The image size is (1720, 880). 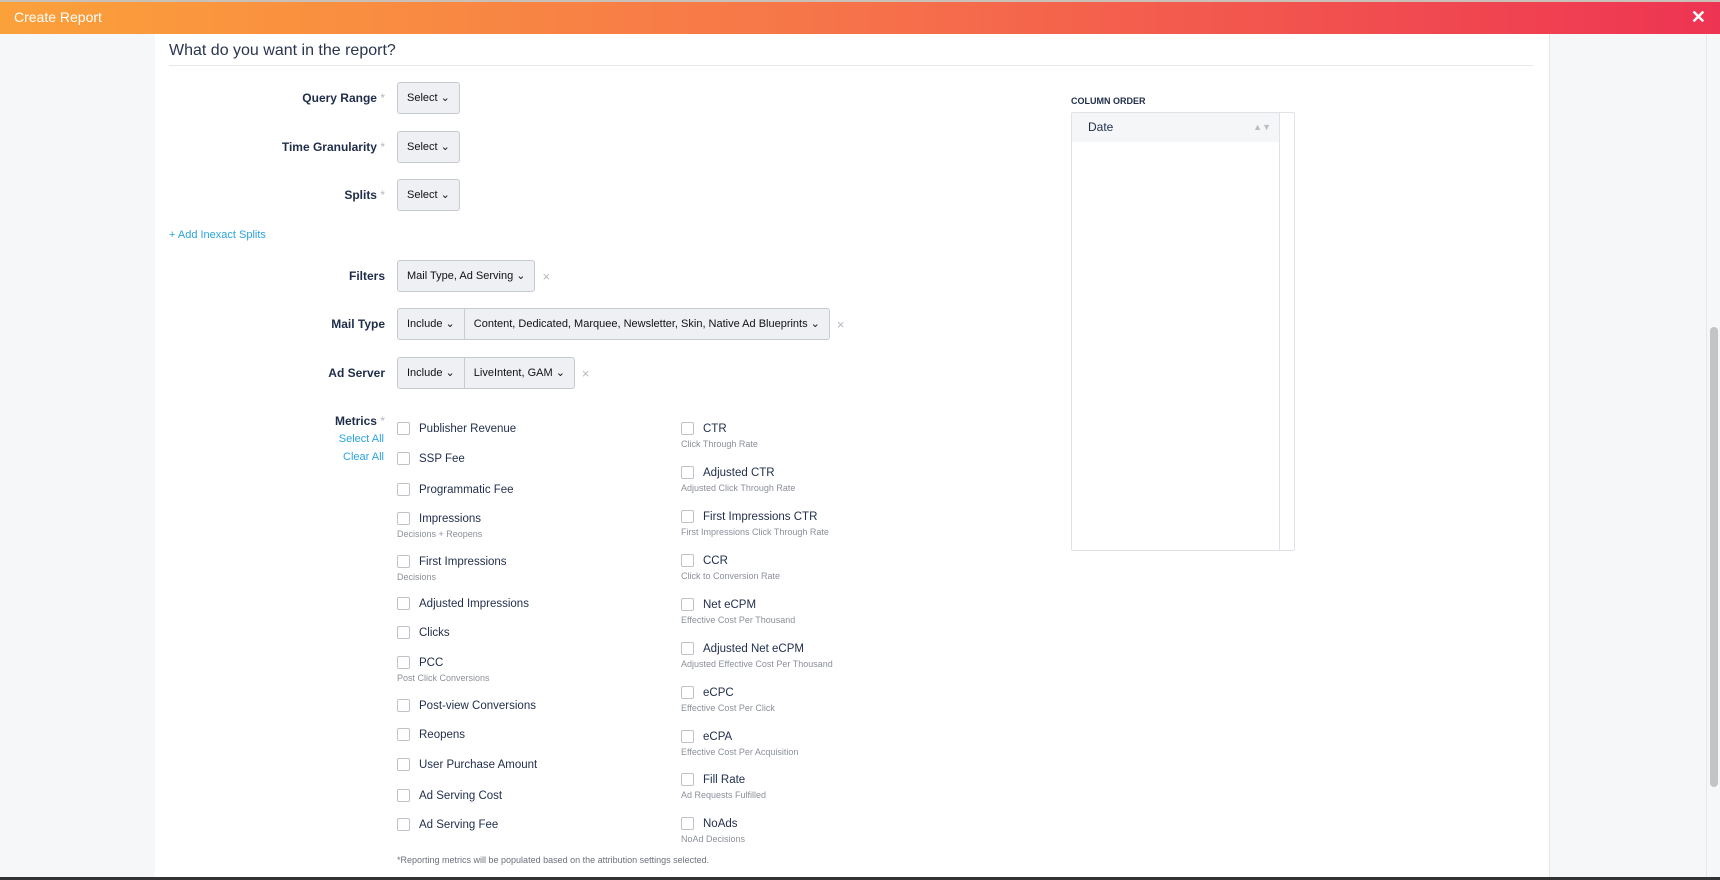 What do you see at coordinates (467, 764) in the screenshot?
I see `metric-checkbox: User Purchase Amount` at bounding box center [467, 764].